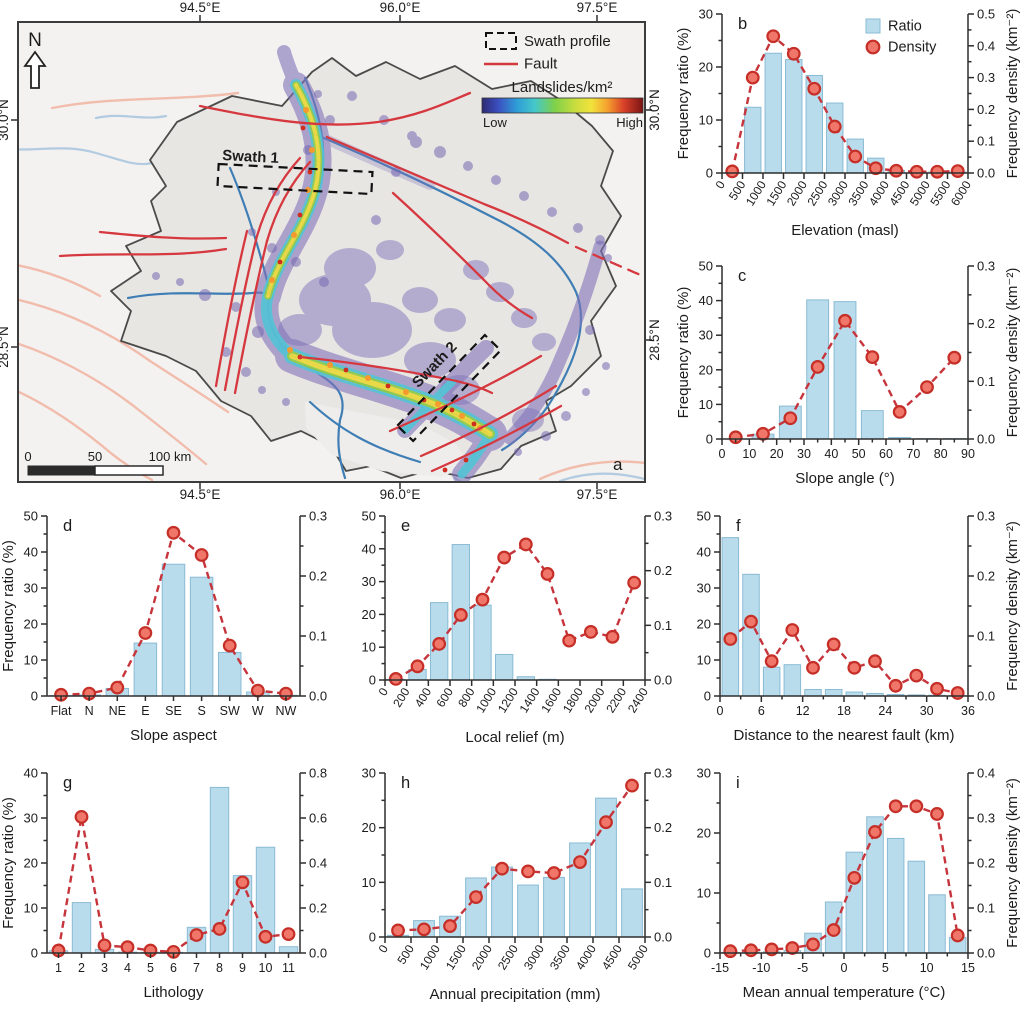 The width and height of the screenshot is (1025, 1014). I want to click on svg-text: -5, so click(802, 968).